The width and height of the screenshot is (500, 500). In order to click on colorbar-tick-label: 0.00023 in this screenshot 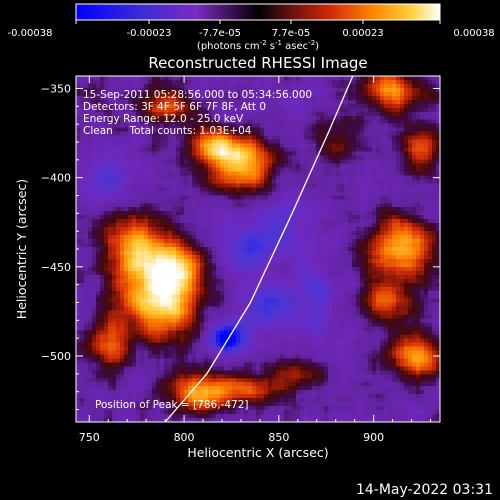, I will do `click(362, 33)`.